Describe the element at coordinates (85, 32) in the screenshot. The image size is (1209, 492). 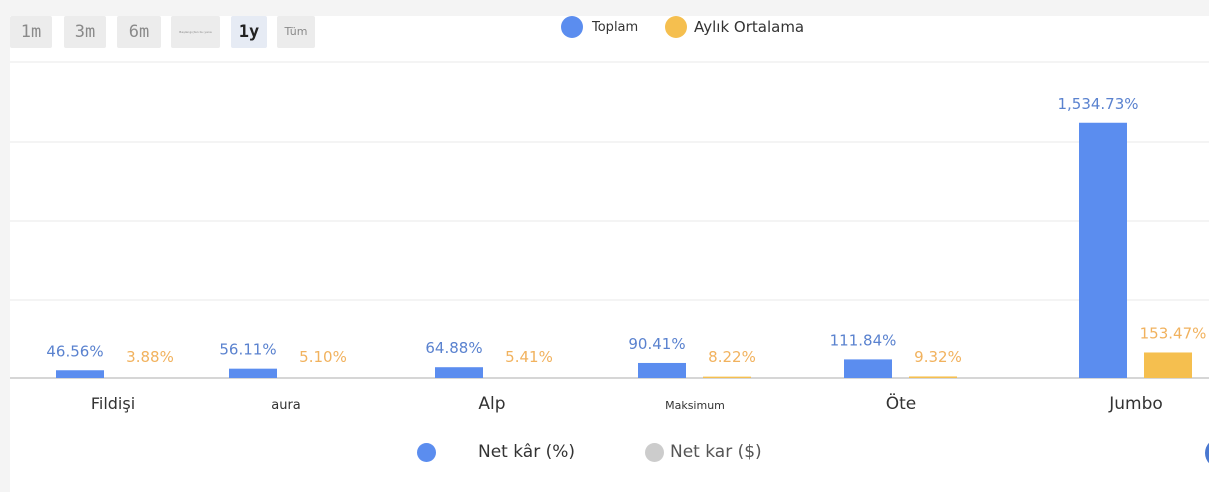
I see `range-button-3m: 3m` at that location.